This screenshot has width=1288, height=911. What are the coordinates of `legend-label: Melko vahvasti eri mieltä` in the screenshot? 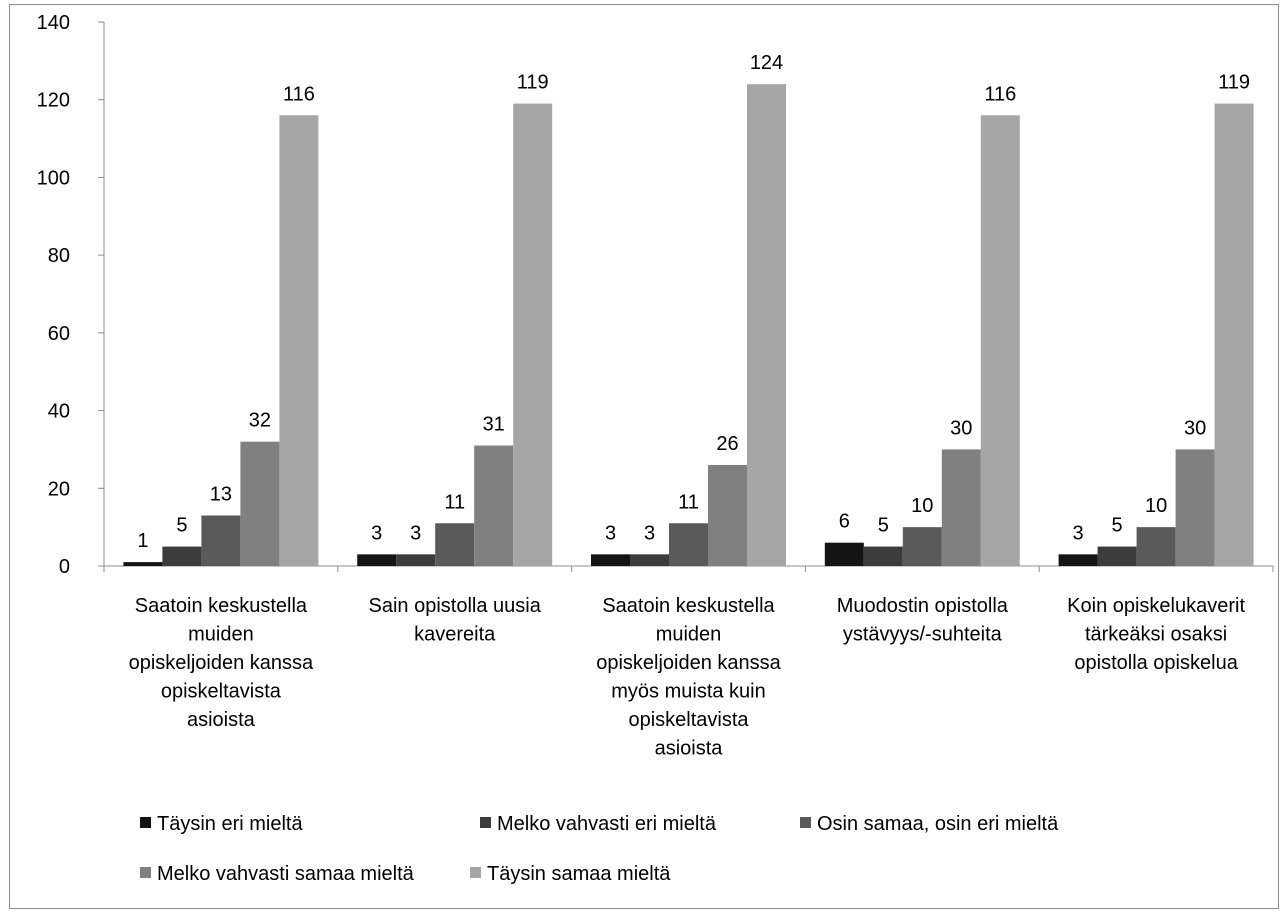 It's located at (607, 824).